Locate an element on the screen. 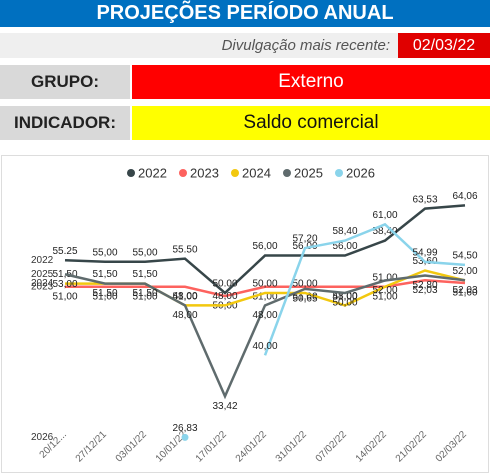  release-date: 02/03/22 is located at coordinates (444, 45).